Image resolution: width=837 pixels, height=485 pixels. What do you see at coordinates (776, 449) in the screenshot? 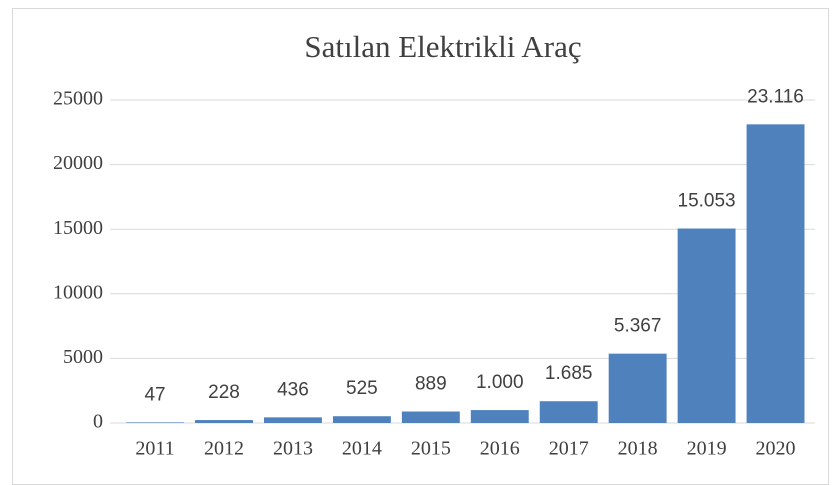
I see `x-tick-label: 2020` at bounding box center [776, 449].